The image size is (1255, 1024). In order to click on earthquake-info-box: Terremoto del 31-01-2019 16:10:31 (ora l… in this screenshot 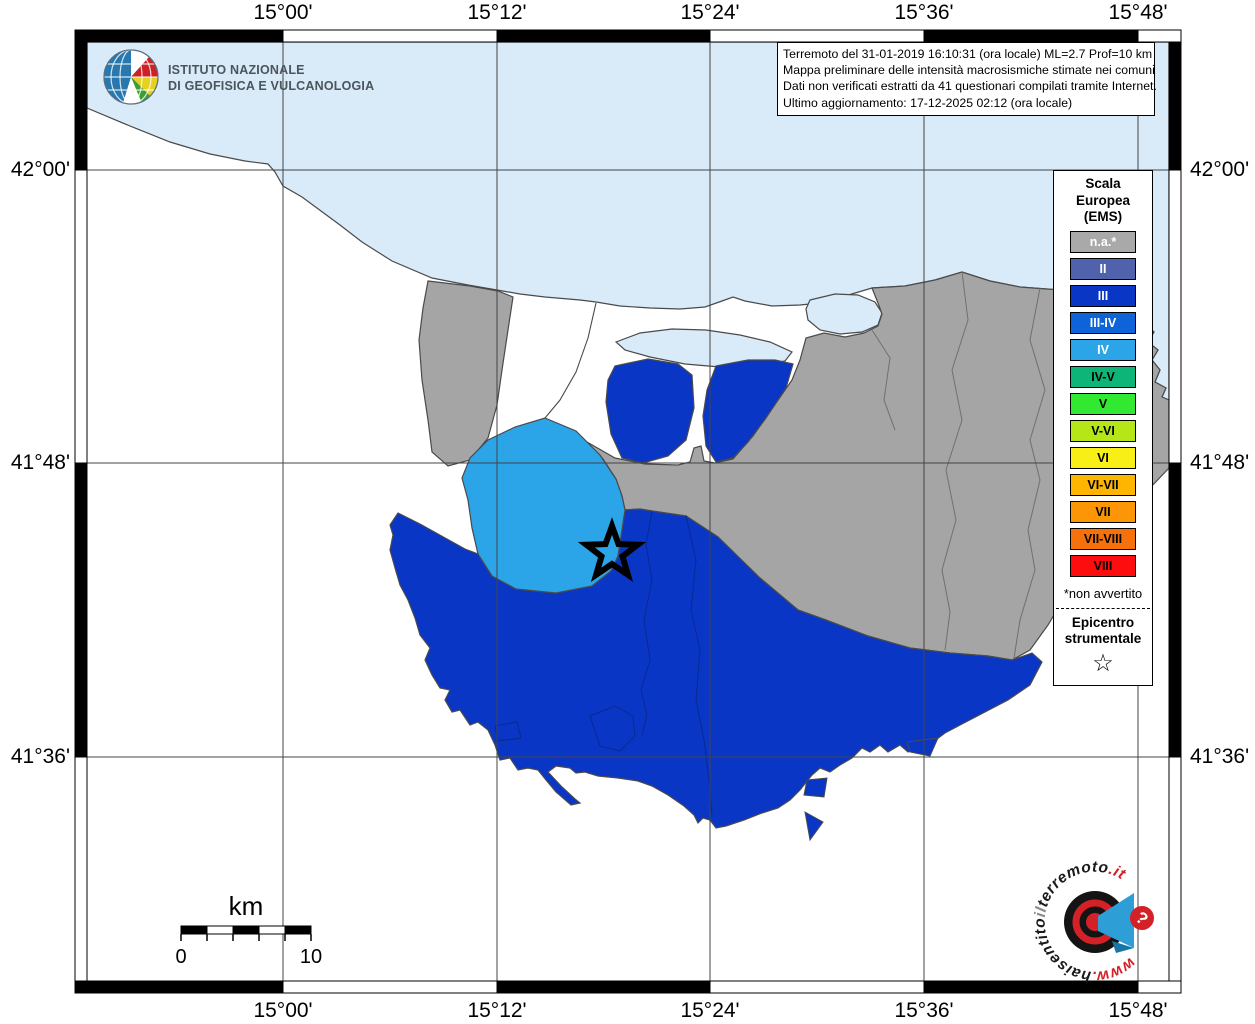, I will do `click(967, 79)`.